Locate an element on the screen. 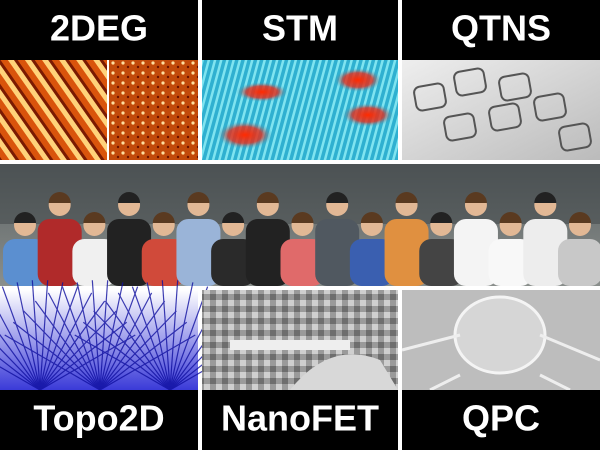 This screenshot has width=600, height=450. panel-label: STM is located at coordinates (300, 28).